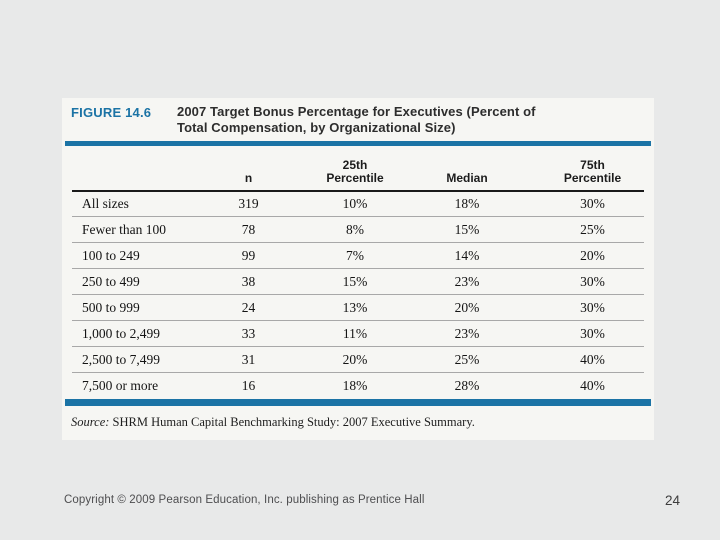  Describe the element at coordinates (467, 360) in the screenshot. I see `median-cell: 25%` at that location.